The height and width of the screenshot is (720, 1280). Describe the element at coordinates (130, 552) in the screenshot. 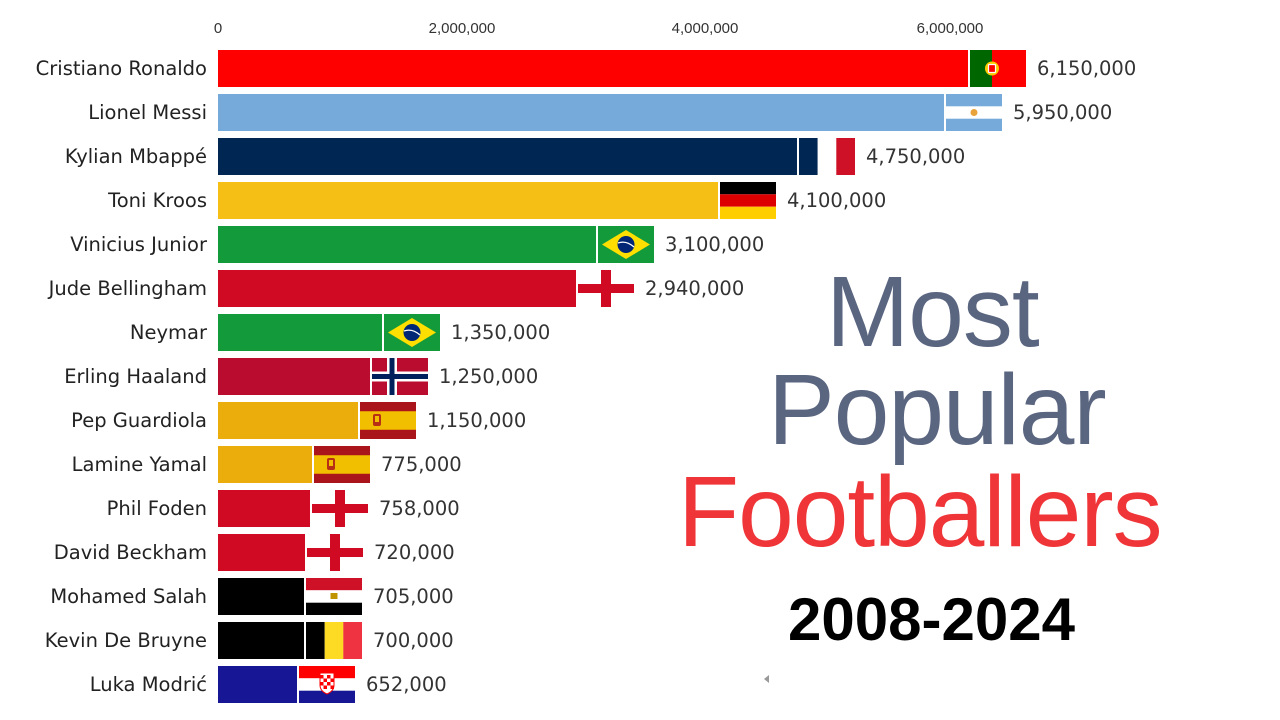

I see `player-name-label: David Beckham` at that location.